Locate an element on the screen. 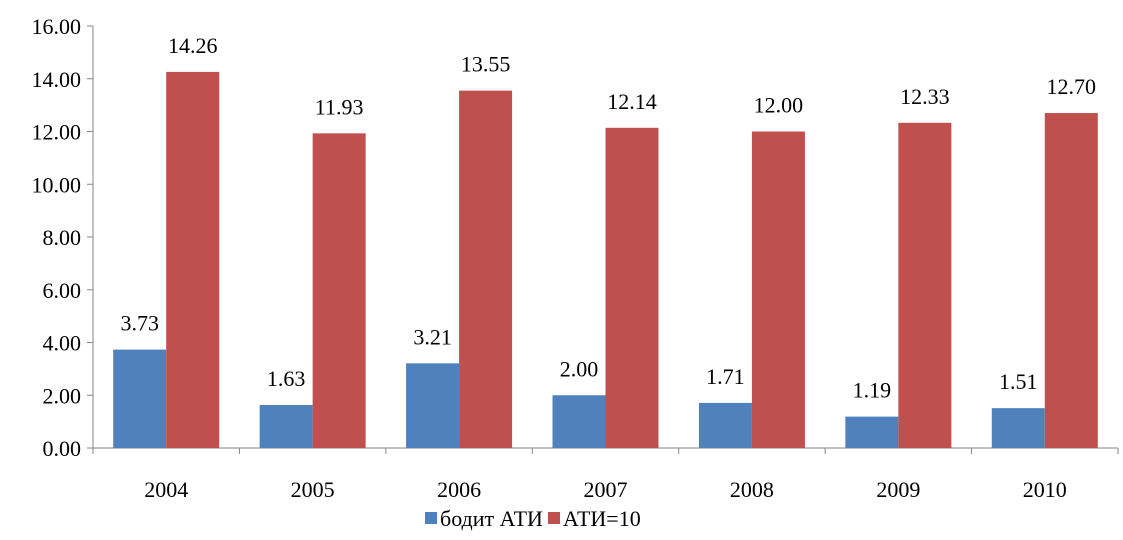 The width and height of the screenshot is (1123, 540). data-label: 12.33 is located at coordinates (925, 96).